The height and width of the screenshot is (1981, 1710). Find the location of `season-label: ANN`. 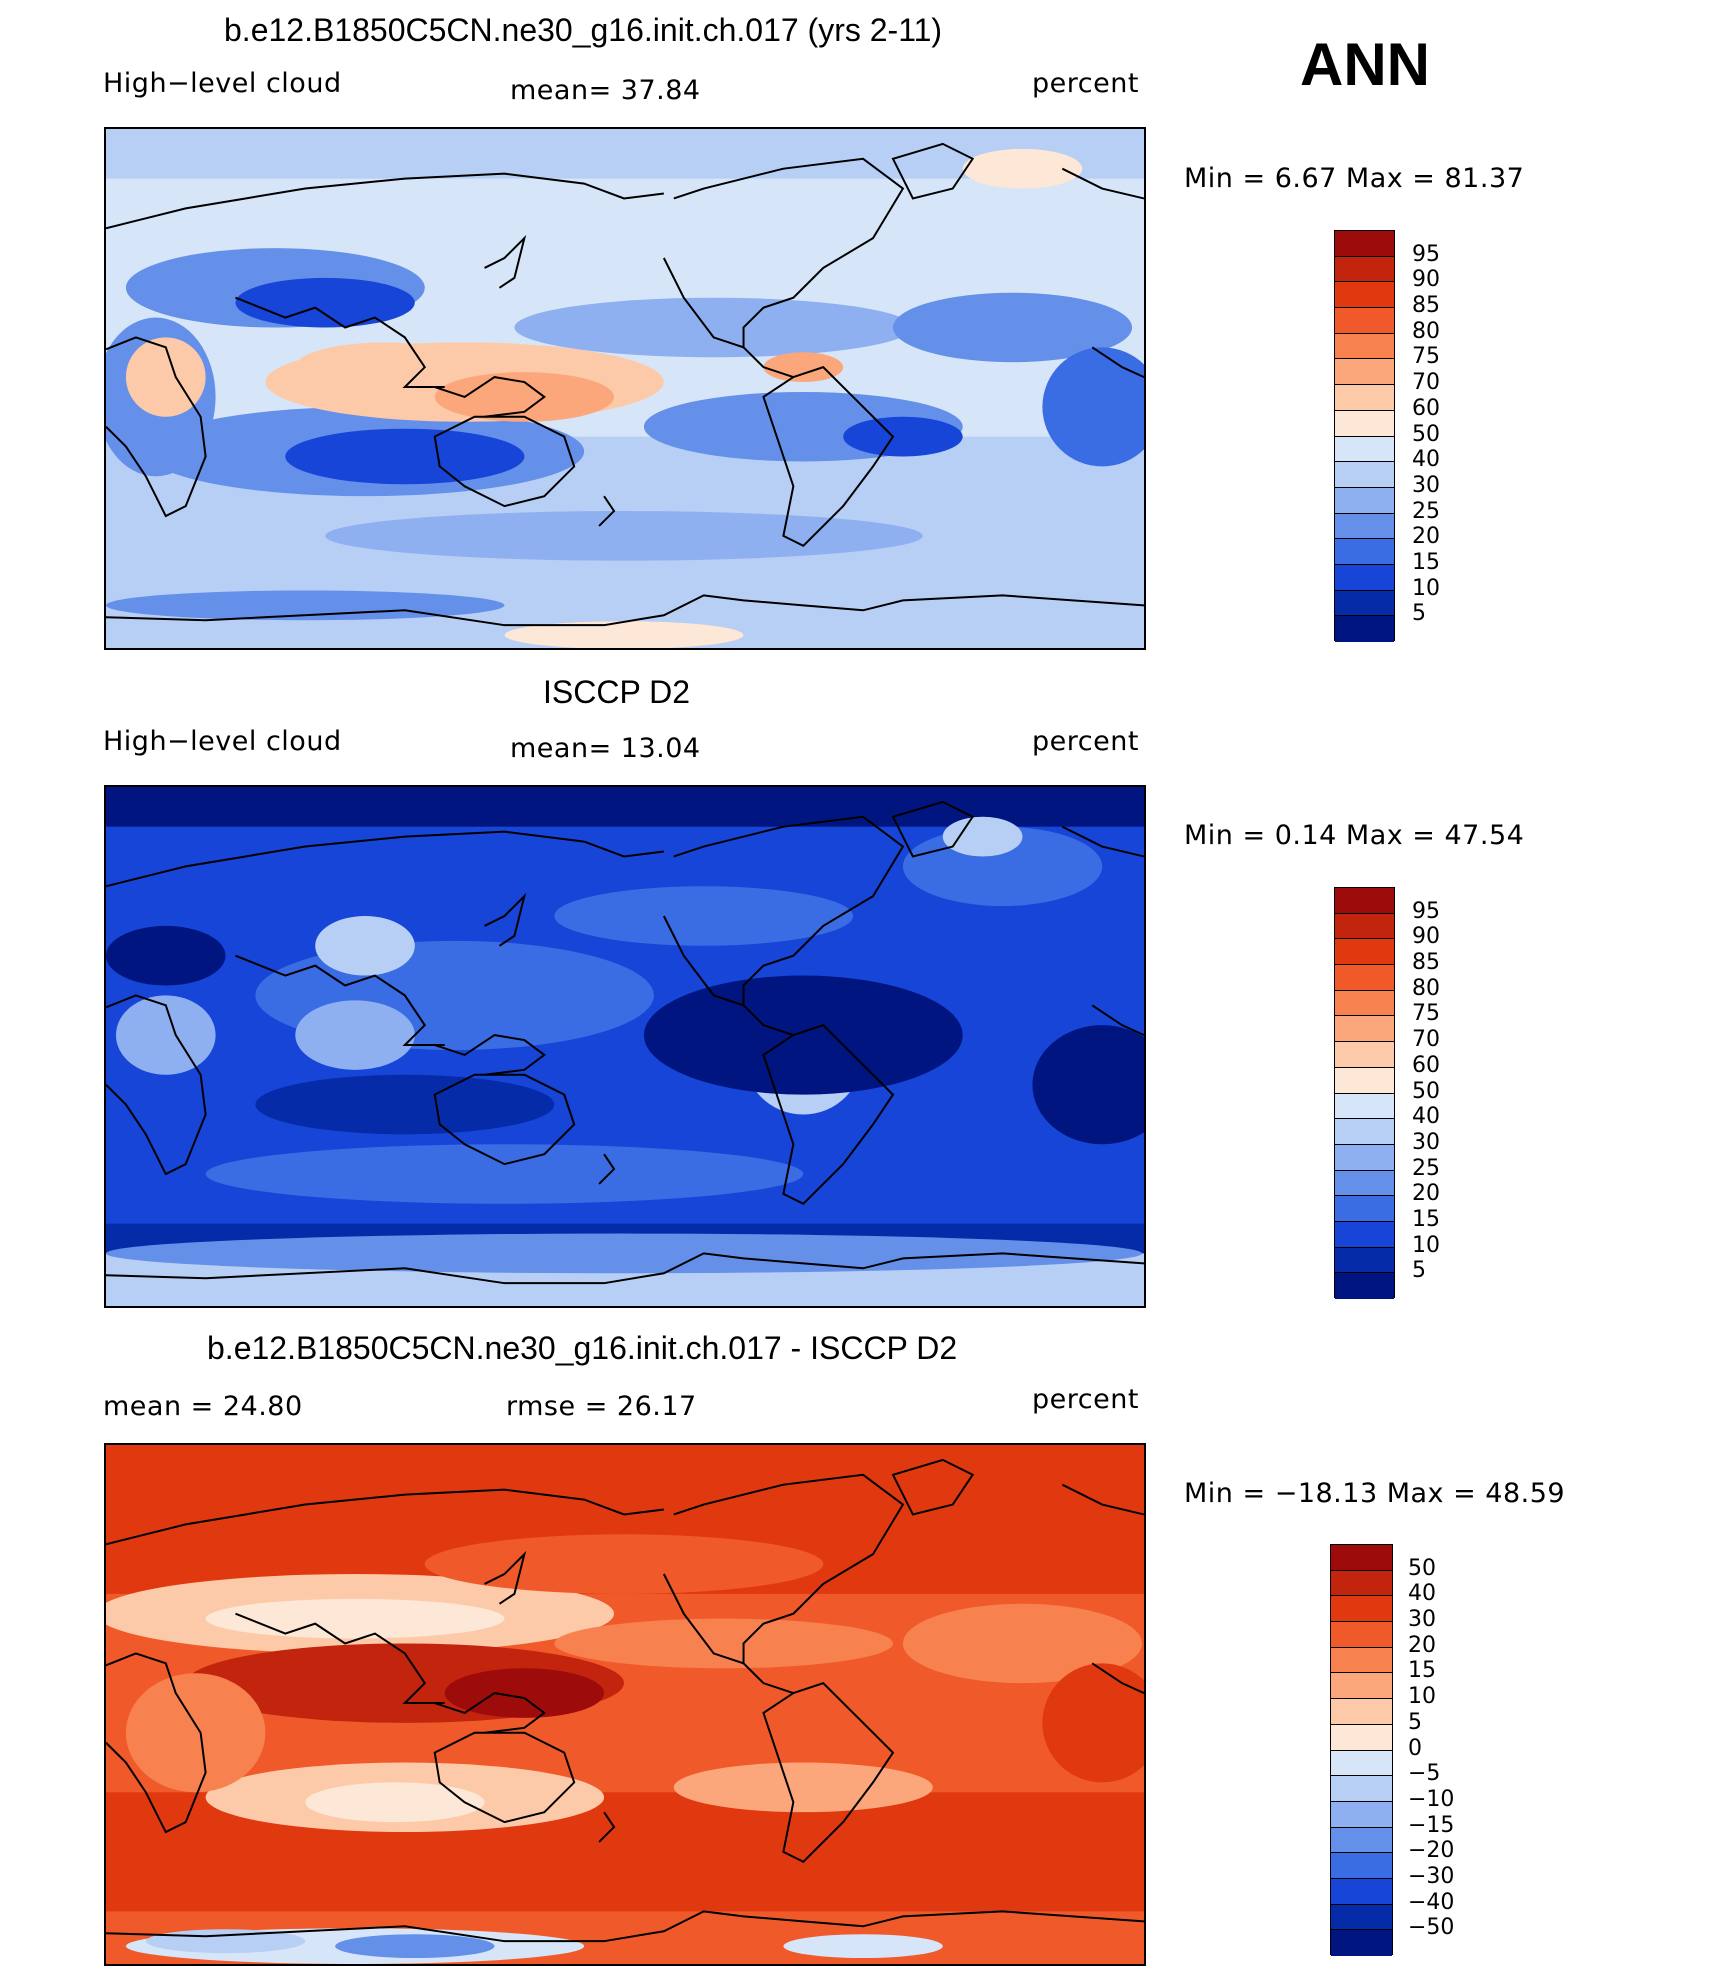

season-label: ANN is located at coordinates (1365, 64).